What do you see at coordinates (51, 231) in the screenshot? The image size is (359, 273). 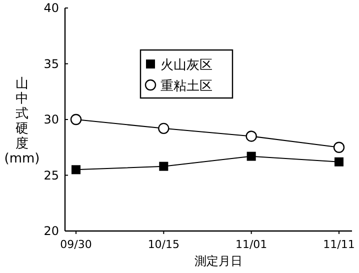 I see `y-tick-label: 20` at bounding box center [51, 231].